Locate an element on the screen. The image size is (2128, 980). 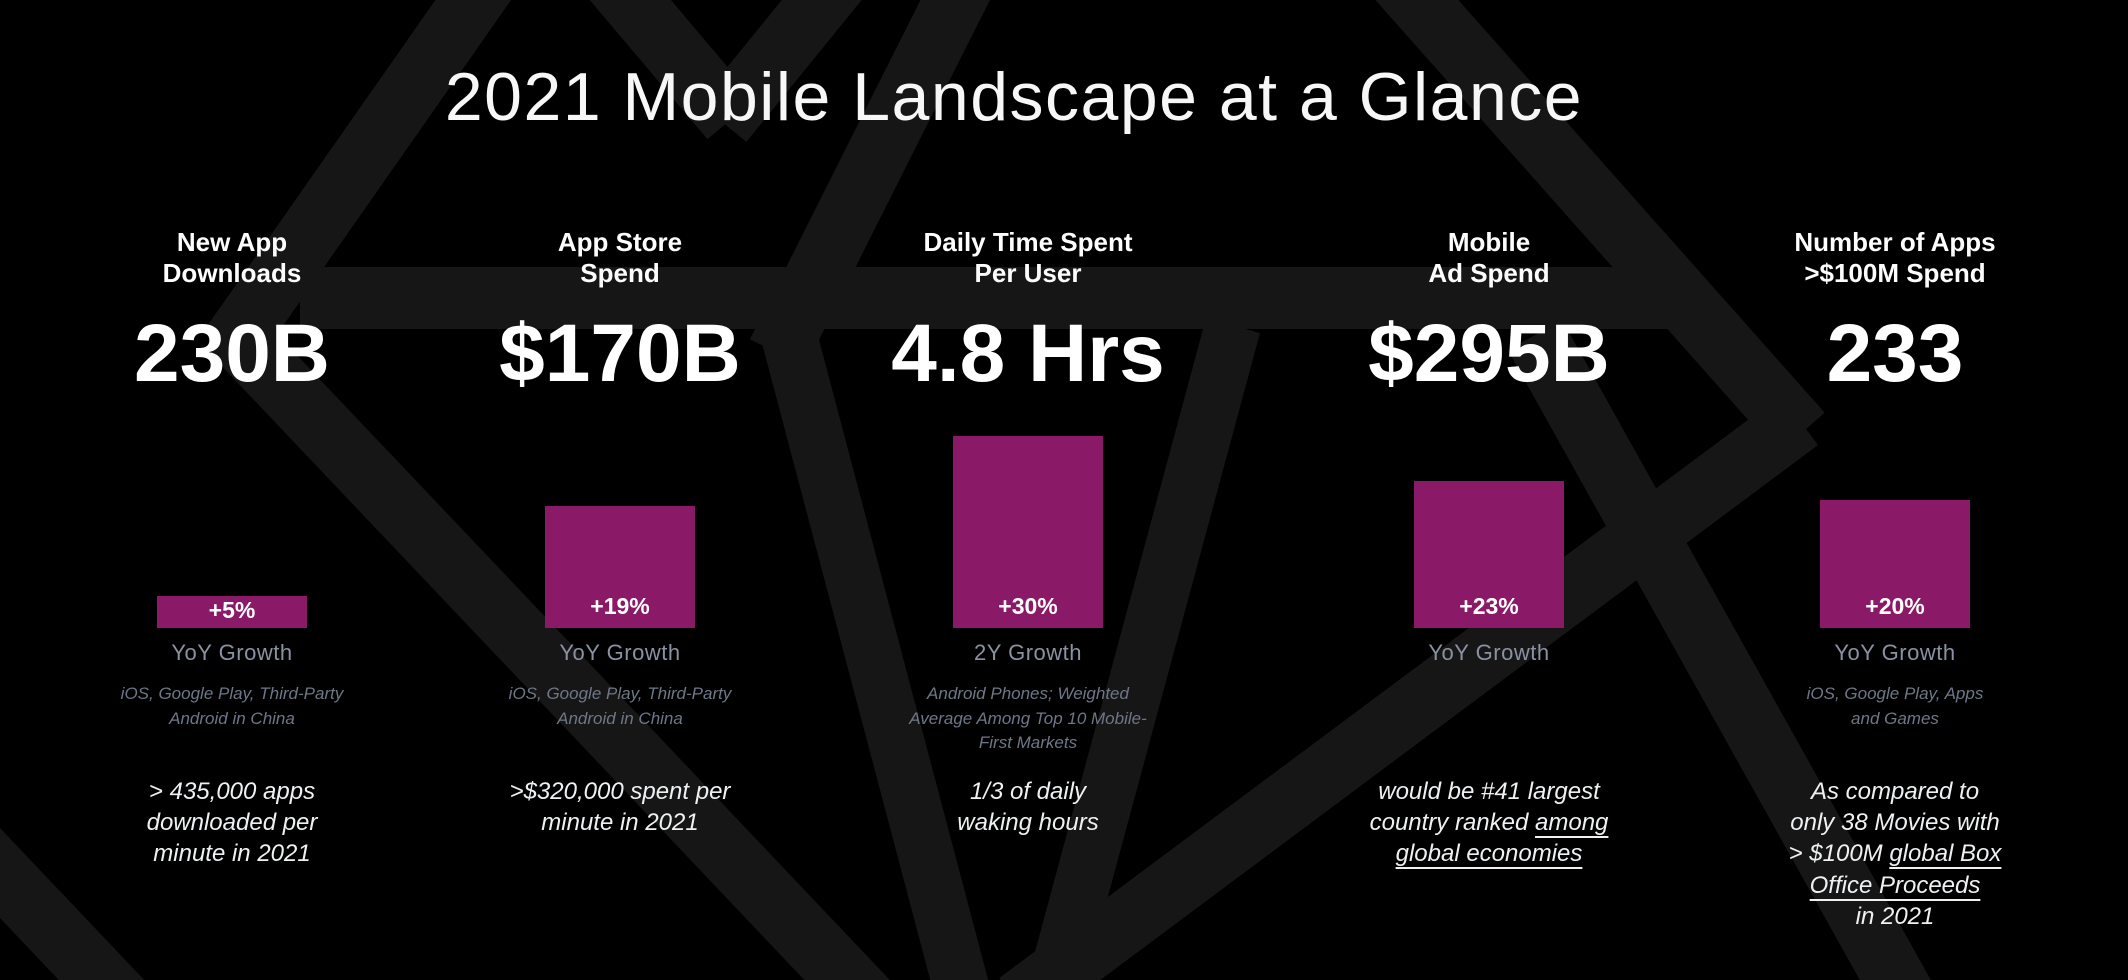
metric-heading: Number of Apps >$100M Spend is located at coordinates (1895, 258).